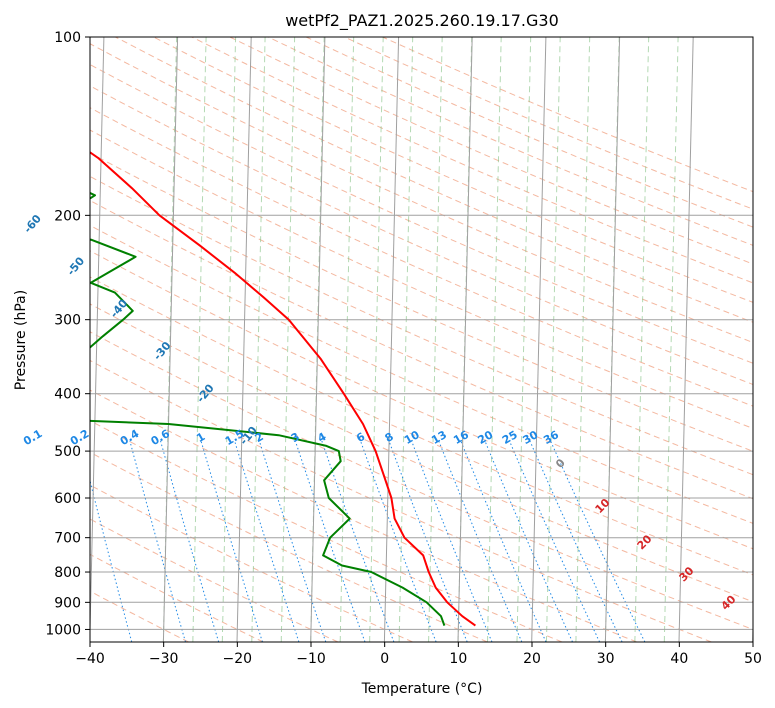  Describe the element at coordinates (0, 182) in the screenshot. I see `blue-contour-label: -70` at that location.